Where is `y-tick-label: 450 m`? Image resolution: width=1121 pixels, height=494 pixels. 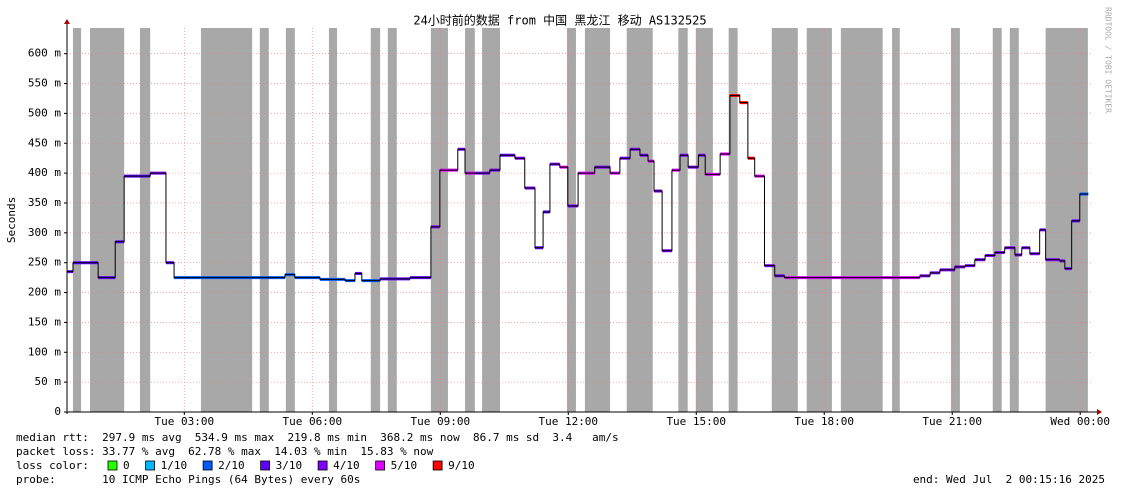
y-tick-label: 450 m is located at coordinates (44, 142).